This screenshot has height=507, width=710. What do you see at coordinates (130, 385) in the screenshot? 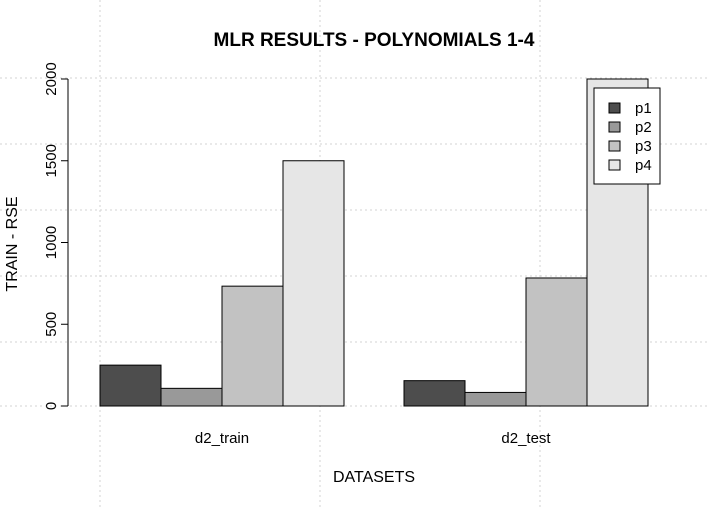
I see `bar-p1-d2_train` at bounding box center [130, 385].